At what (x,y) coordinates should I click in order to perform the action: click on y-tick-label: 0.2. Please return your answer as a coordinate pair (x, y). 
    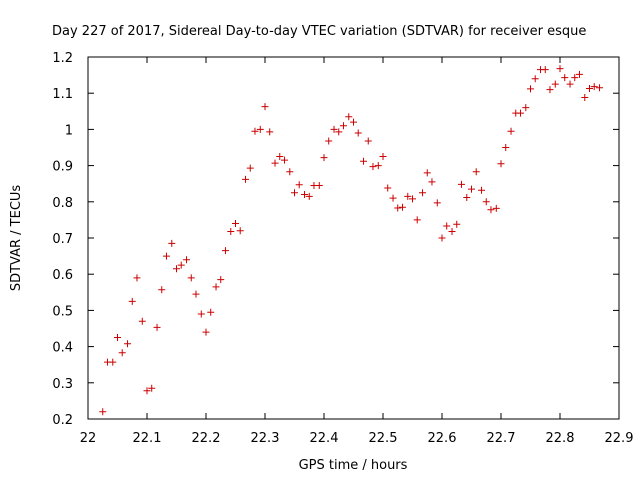
    Looking at the image, I should click on (62, 420).